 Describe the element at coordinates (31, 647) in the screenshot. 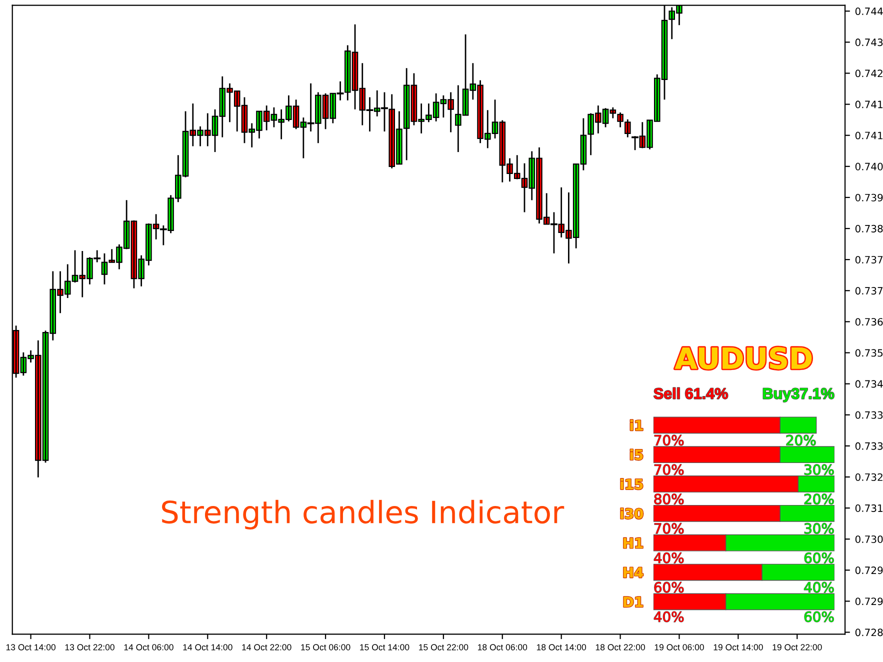

I see `x-tick-label: 13 Oct 14:00` at that location.